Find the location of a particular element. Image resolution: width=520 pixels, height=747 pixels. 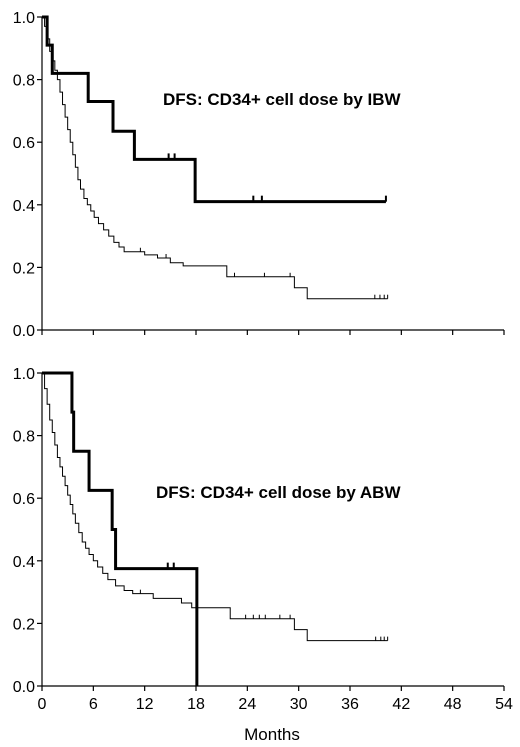

ibw-y-tick-label: 1.0 is located at coordinates (24, 18).